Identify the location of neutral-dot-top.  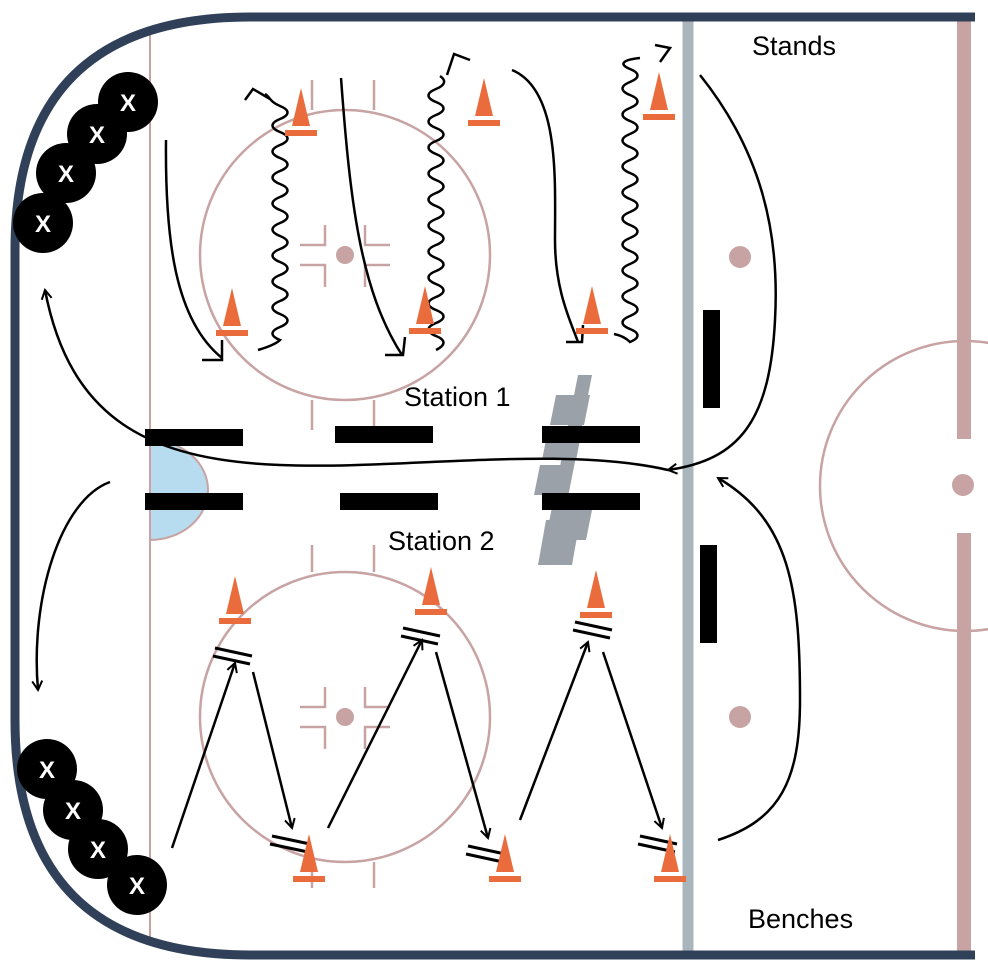
(740, 257).